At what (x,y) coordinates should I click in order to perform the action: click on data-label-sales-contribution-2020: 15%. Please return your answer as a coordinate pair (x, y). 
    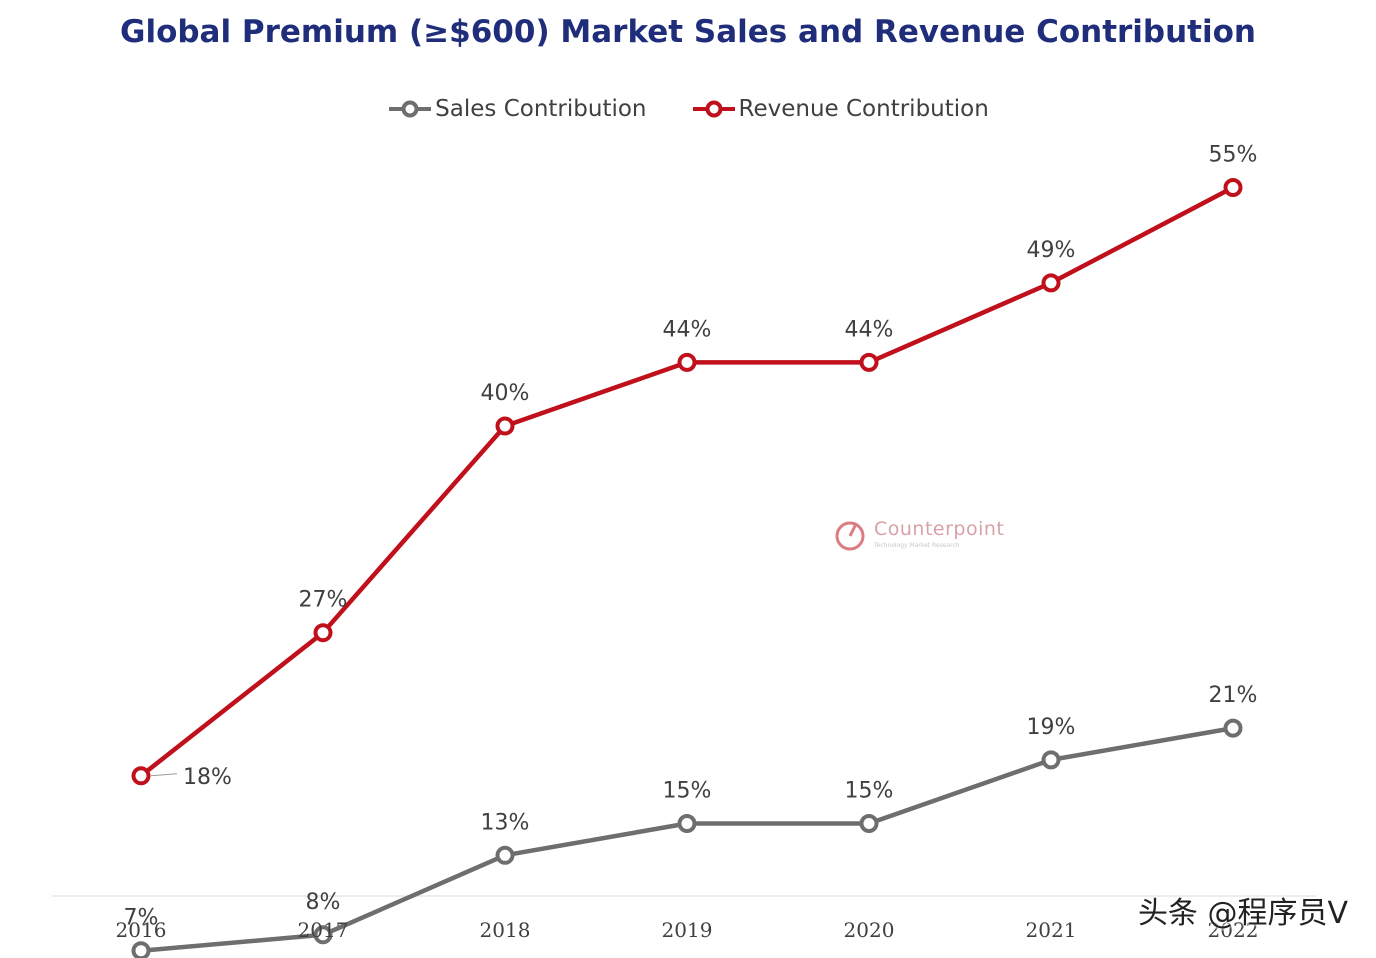
    Looking at the image, I should click on (869, 791).